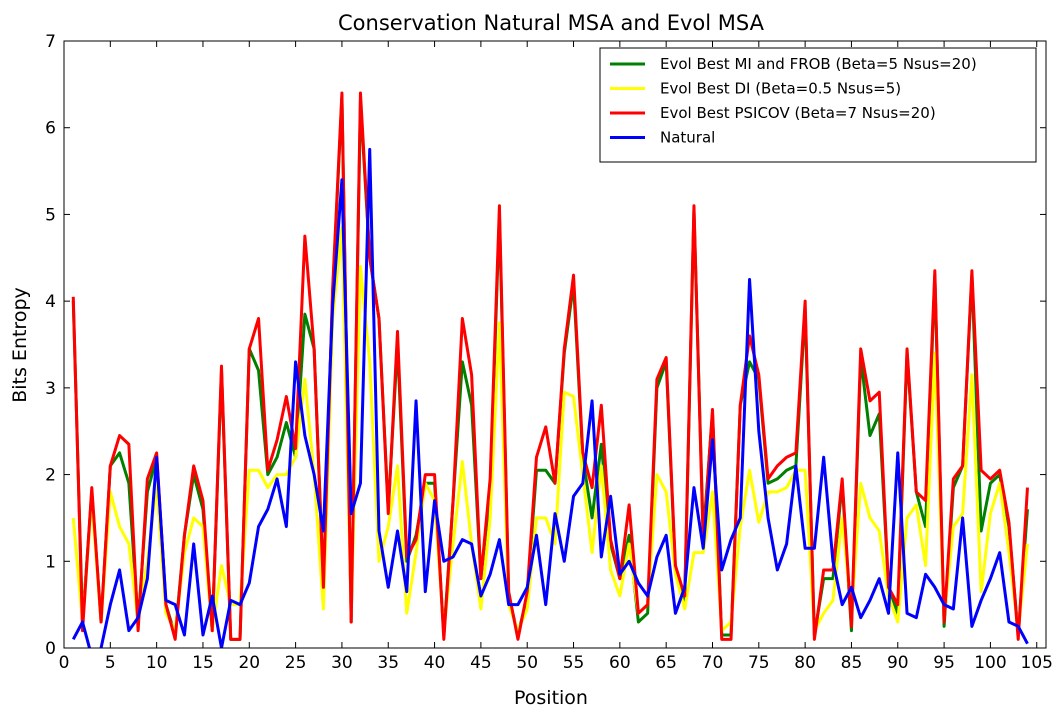 The width and height of the screenshot is (1060, 709). Describe the element at coordinates (249, 663) in the screenshot. I see `x-tick-label: 20` at that location.